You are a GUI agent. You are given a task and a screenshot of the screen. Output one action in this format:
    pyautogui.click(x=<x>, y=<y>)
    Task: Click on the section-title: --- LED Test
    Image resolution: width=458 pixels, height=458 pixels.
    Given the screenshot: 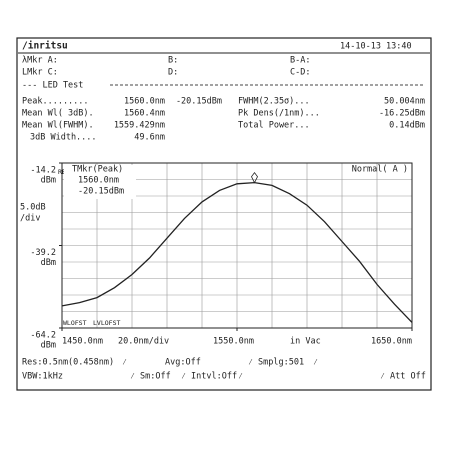 What is the action you would take?
    pyautogui.click(x=52, y=86)
    